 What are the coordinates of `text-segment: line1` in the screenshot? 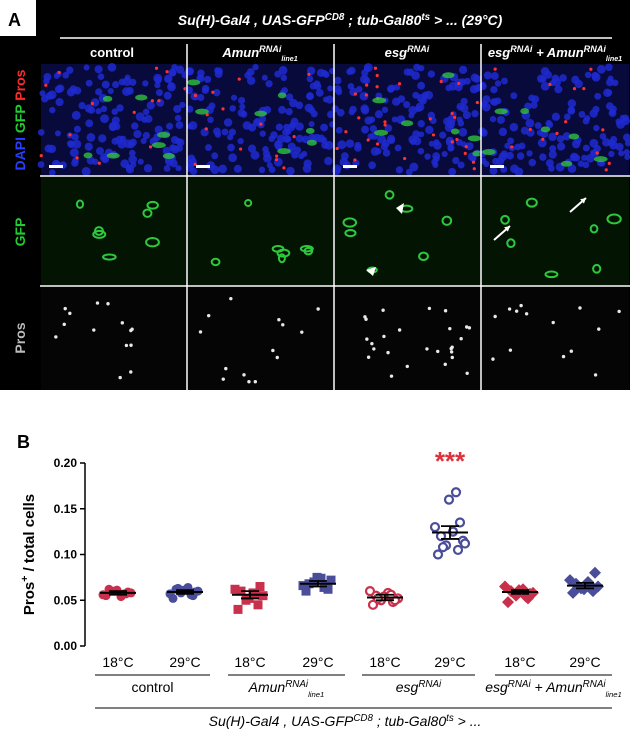 It's located at (316, 694).